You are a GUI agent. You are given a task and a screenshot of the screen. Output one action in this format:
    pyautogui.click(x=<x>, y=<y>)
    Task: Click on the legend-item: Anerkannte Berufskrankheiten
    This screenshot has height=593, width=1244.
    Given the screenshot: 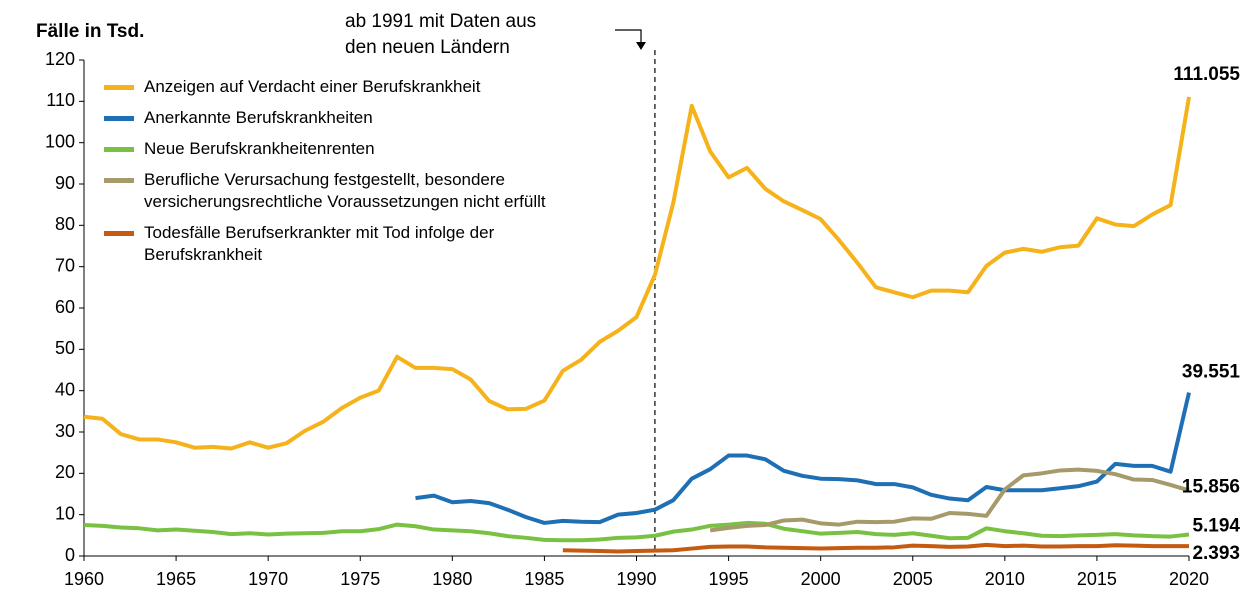 What is the action you would take?
    pyautogui.click(x=330, y=118)
    